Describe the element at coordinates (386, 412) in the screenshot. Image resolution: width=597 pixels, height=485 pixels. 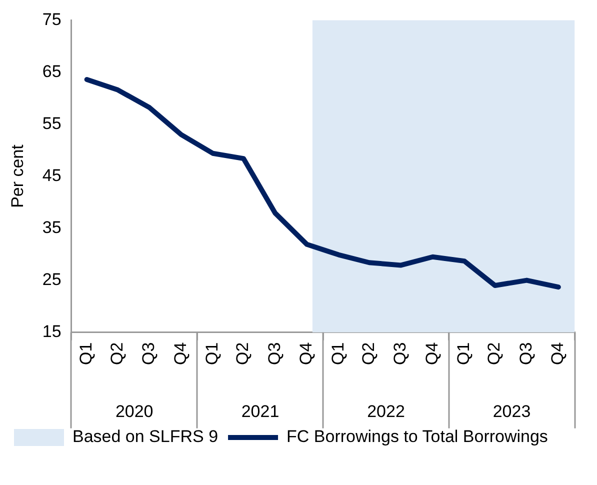
I see `text: 2022` at that location.